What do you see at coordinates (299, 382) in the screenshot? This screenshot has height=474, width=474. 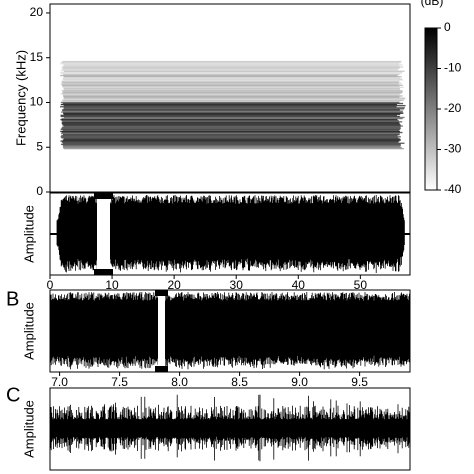 I see `x-tick-label: 9.0` at bounding box center [299, 382].